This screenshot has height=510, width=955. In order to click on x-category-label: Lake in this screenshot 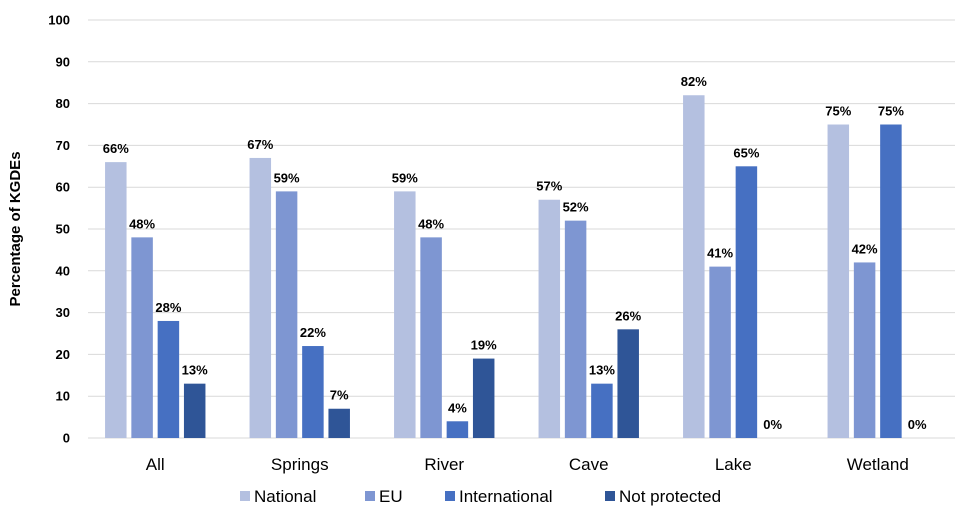, I will do `click(733, 464)`.